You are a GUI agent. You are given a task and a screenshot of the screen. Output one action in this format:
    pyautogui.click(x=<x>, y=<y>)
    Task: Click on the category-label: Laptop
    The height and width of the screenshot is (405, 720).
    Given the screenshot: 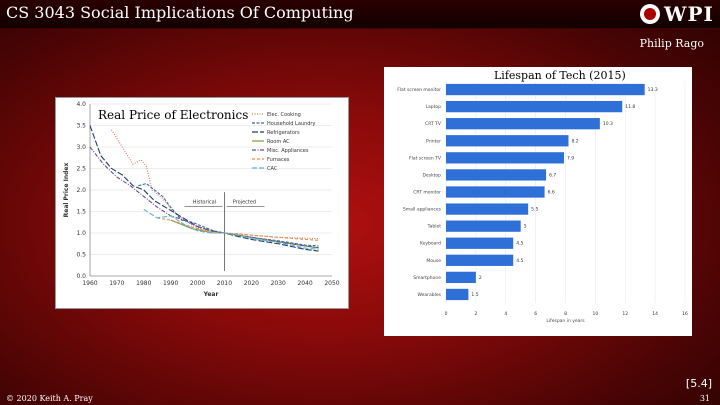 What is the action you would take?
    pyautogui.click(x=434, y=107)
    